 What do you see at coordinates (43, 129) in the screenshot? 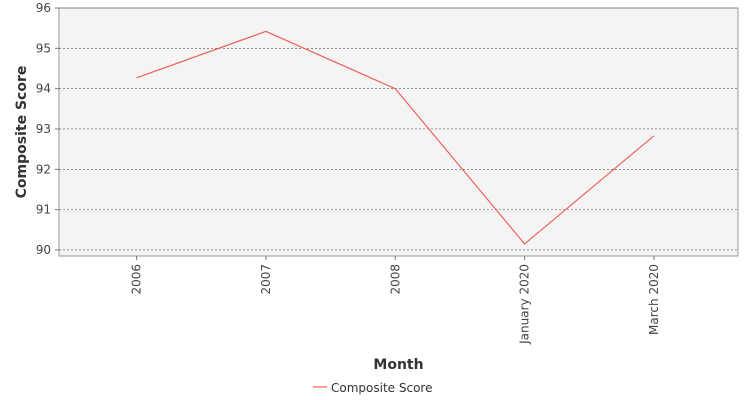
I see `y-tick-label: 93` at bounding box center [43, 129].